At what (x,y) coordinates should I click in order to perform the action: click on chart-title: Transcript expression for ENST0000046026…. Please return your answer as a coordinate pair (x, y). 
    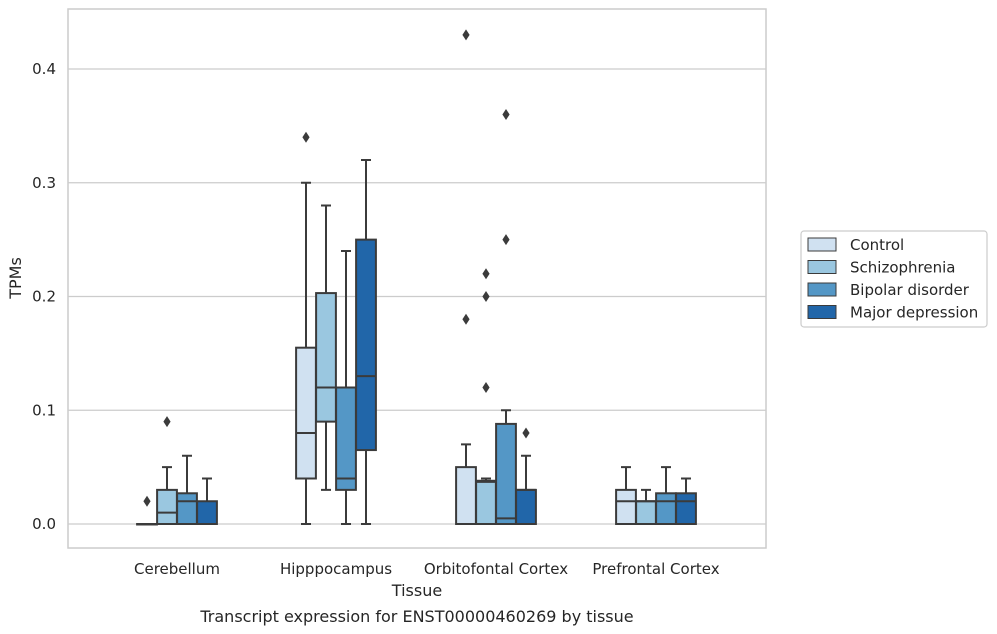
    Looking at the image, I should click on (416, 616).